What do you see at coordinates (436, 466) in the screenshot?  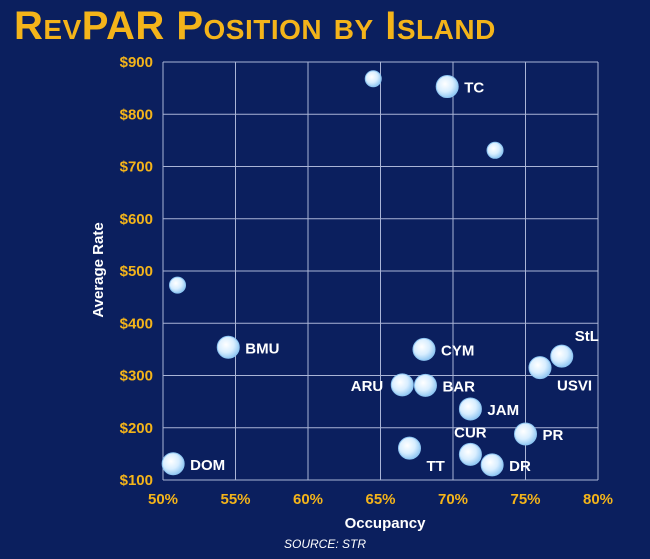 I see `data-point-label: TT` at bounding box center [436, 466].